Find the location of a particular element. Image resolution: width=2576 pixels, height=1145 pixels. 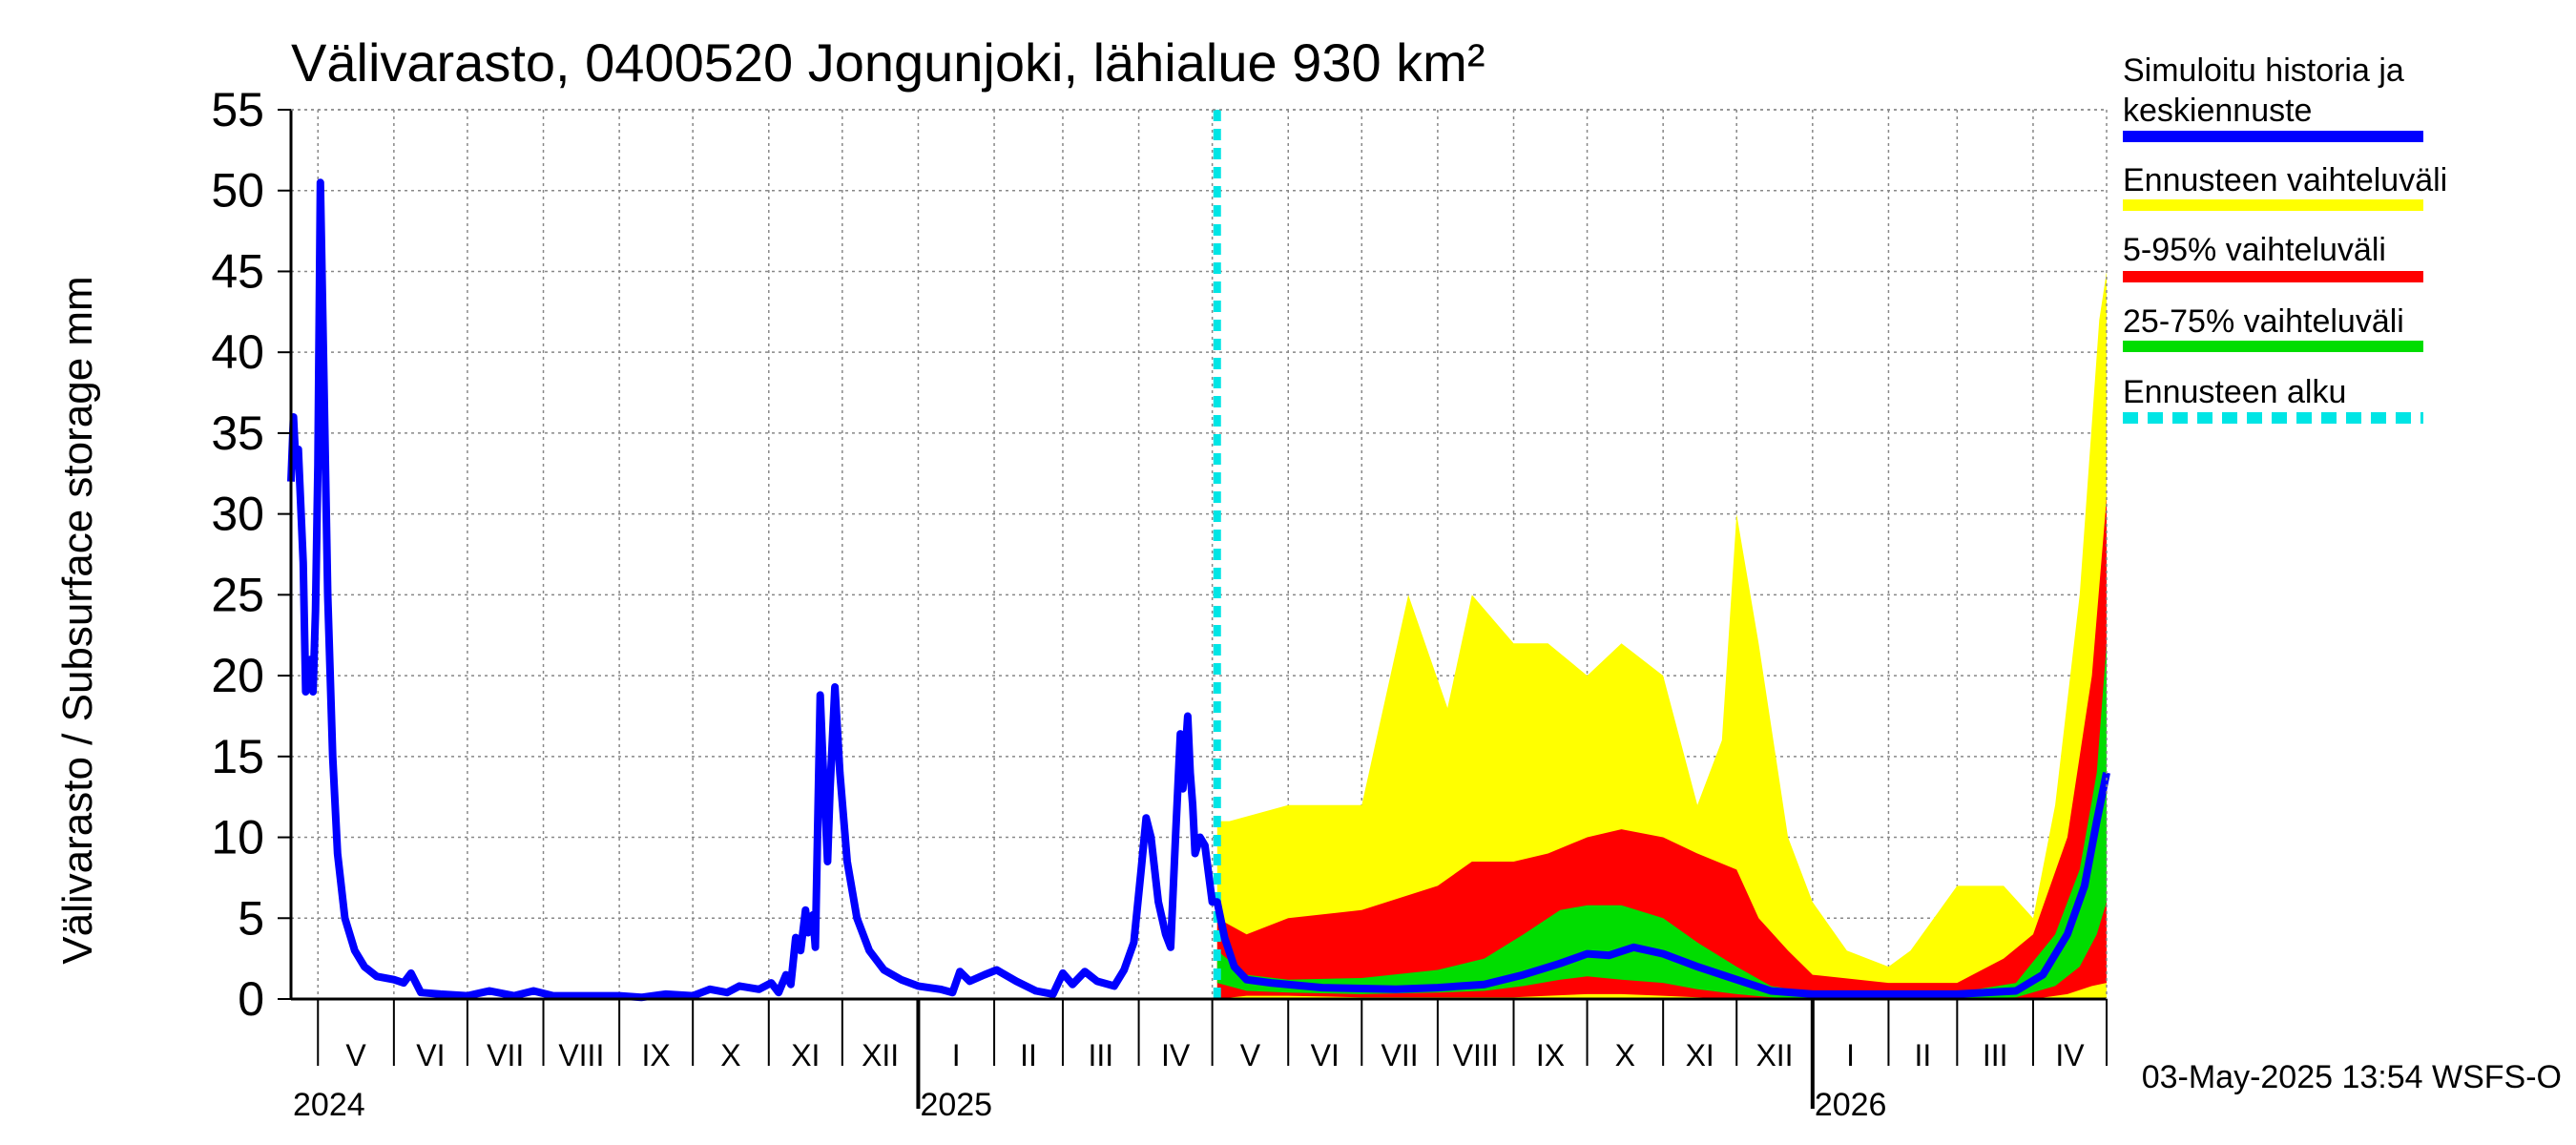

legend-item: Ennusteen vaihteluväli is located at coordinates (2285, 186).